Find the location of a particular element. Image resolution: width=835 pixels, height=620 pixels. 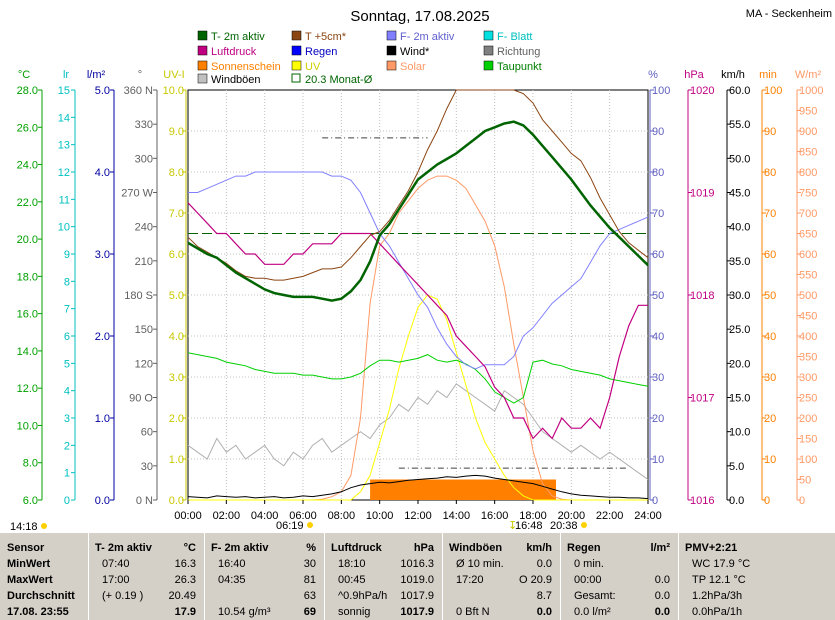

axis-tick-label: 80 is located at coordinates (658, 173).